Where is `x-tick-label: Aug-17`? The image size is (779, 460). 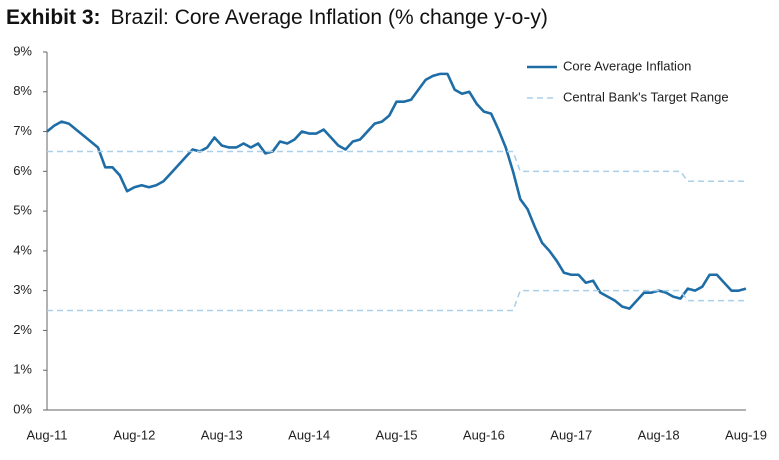
x-tick-label: Aug-17 is located at coordinates (571, 434).